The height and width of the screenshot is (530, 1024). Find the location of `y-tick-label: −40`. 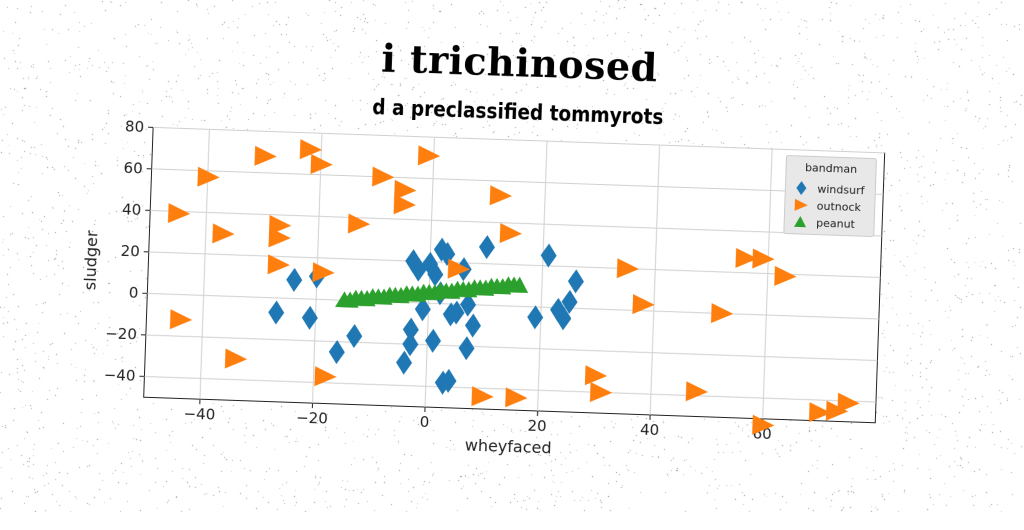

y-tick-label: −40 is located at coordinates (119, 375).